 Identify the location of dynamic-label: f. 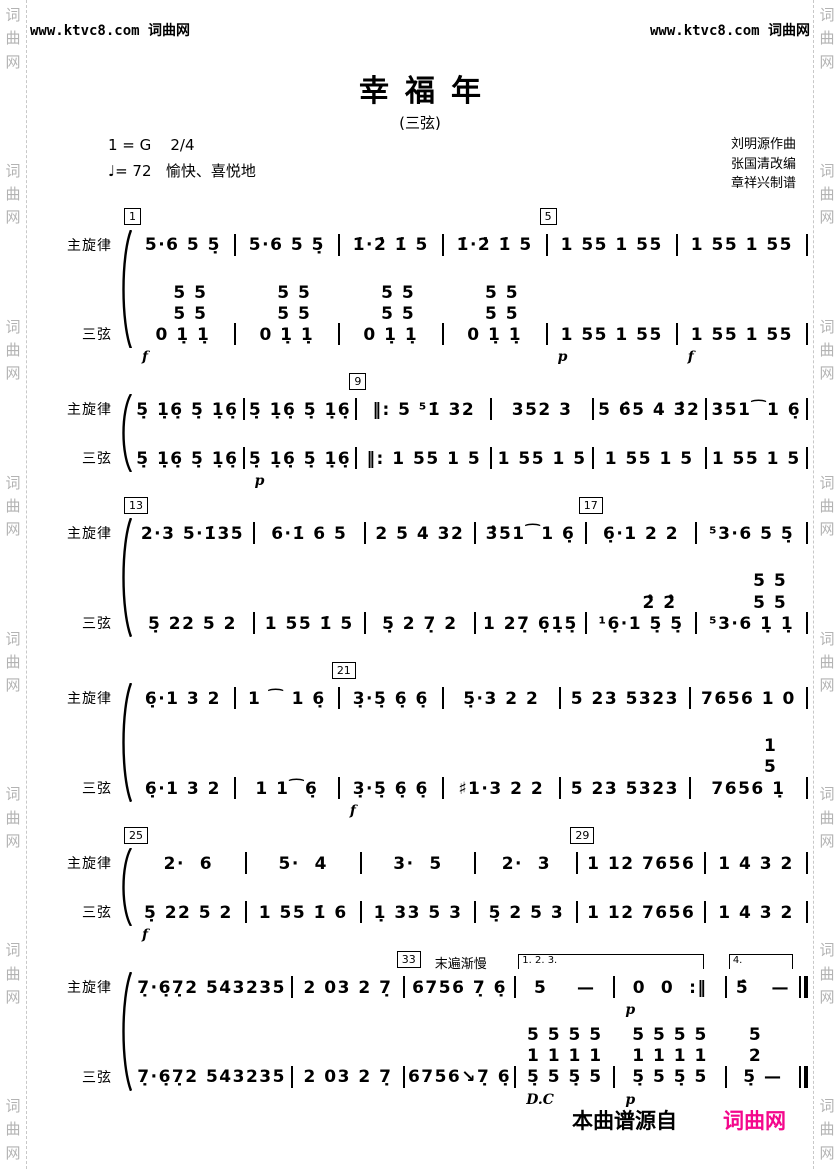
(145, 357).